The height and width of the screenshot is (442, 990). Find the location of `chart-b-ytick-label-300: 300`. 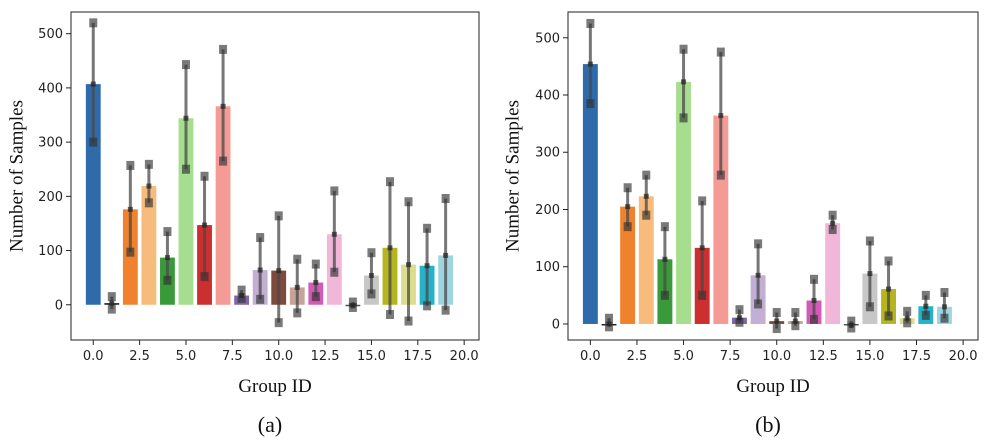

chart-b-ytick-label-300: 300 is located at coordinates (547, 153).